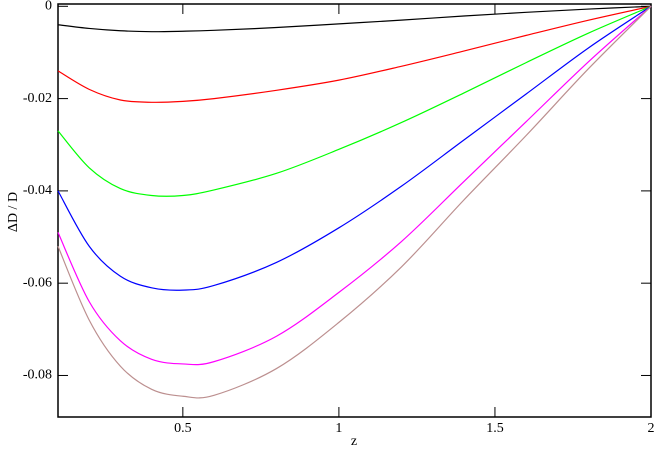  I want to click on x-tick-label: 0.5, so click(183, 428).